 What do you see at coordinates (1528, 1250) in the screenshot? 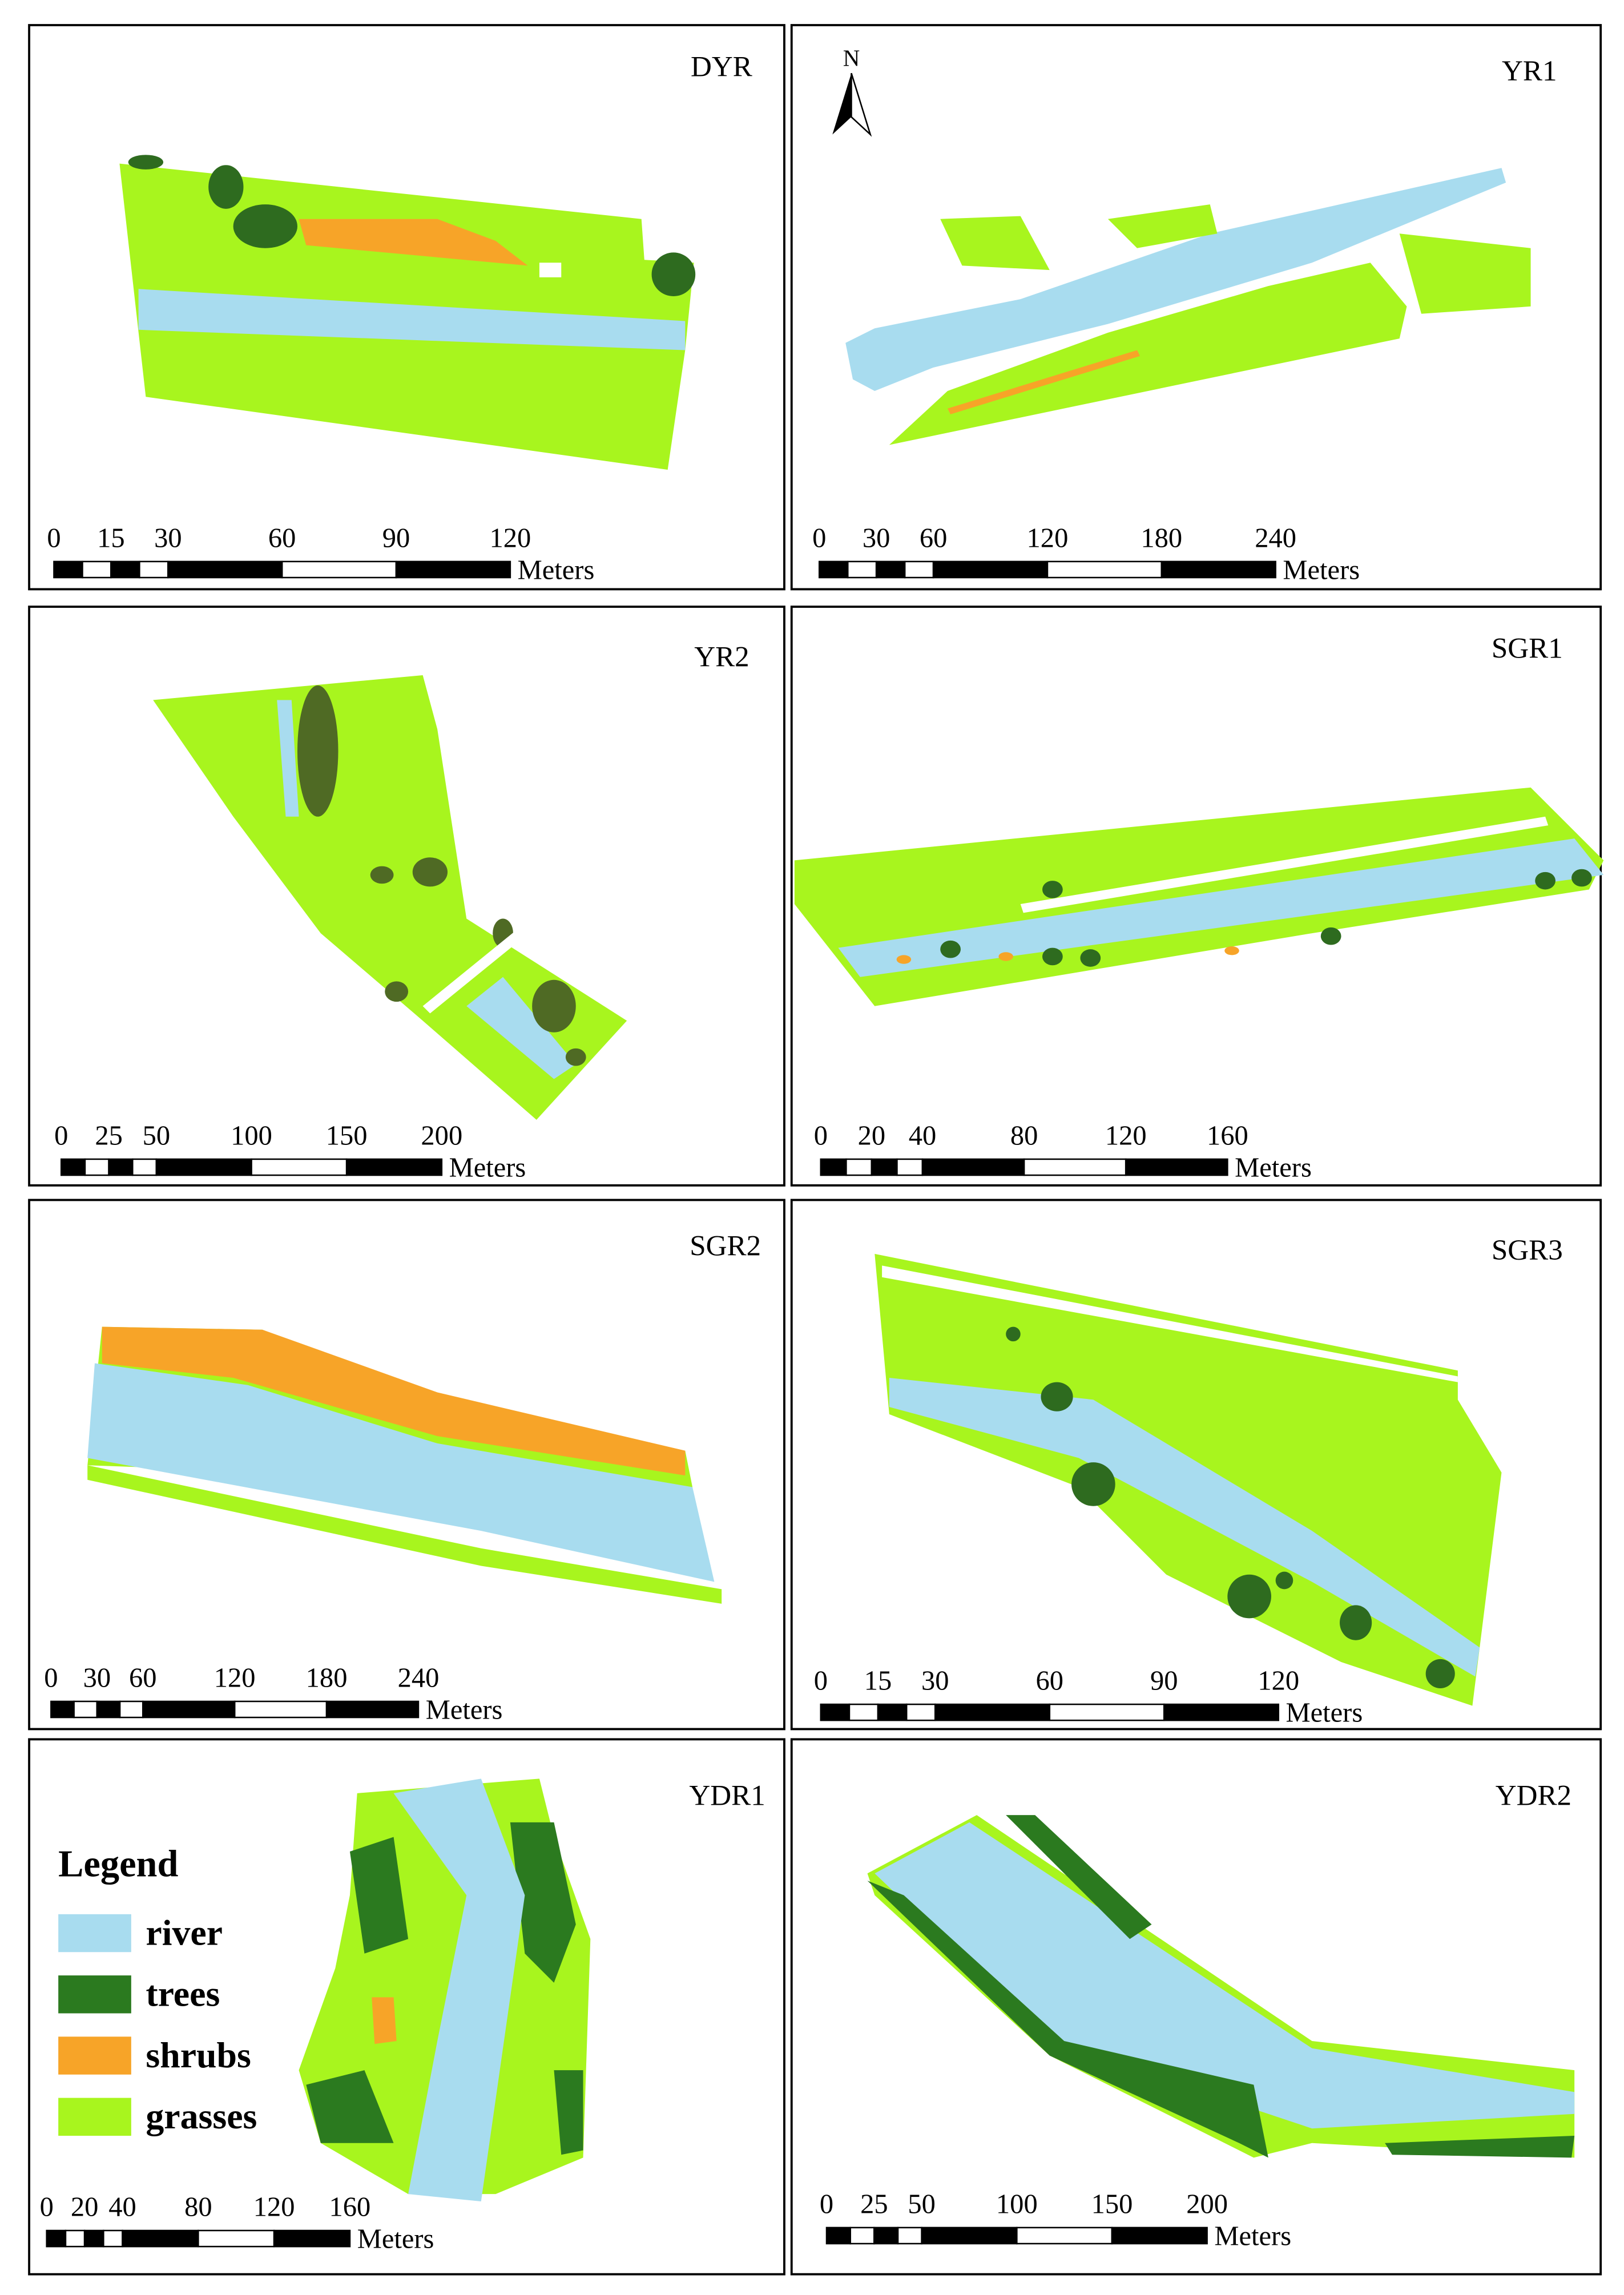
I see `panel-label: SGR3` at bounding box center [1528, 1250].